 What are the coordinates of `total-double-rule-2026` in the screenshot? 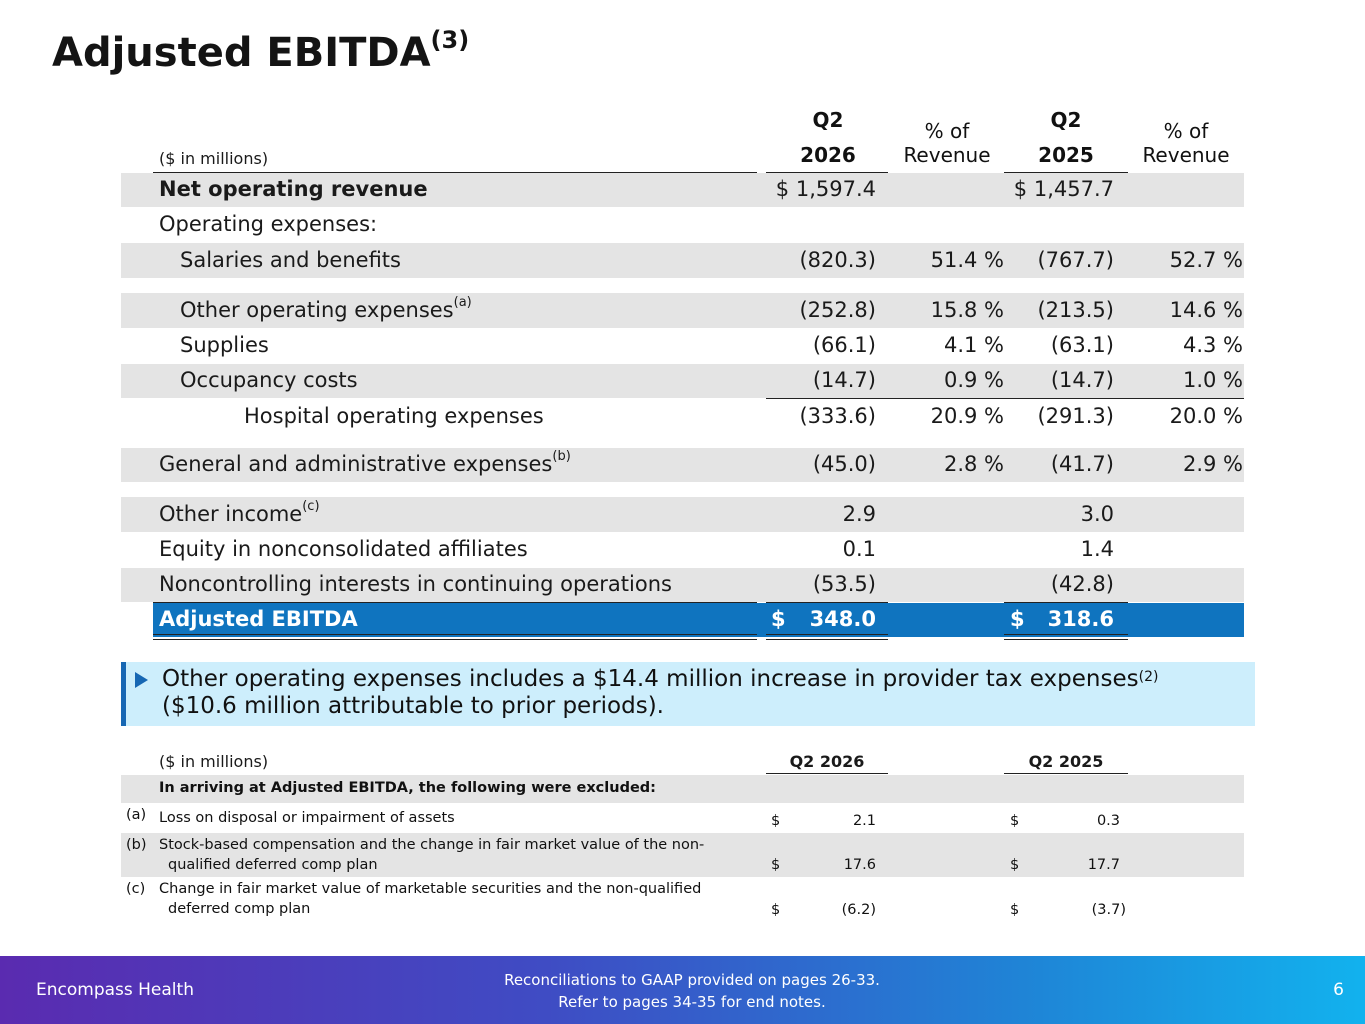 It's located at (827, 637).